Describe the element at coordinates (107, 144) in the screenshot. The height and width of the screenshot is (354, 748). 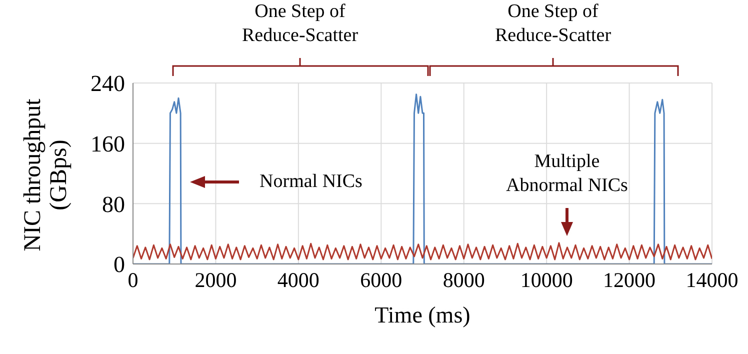
I see `y-tick-label: 160` at that location.